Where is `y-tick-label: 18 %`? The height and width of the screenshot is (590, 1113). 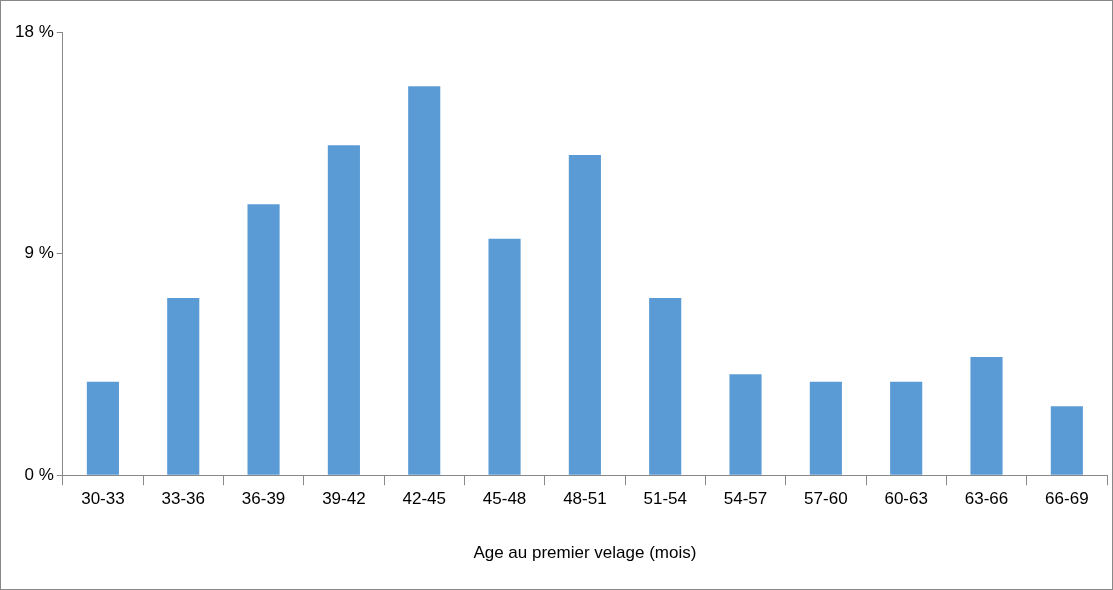 y-tick-label: 18 % is located at coordinates (34, 31).